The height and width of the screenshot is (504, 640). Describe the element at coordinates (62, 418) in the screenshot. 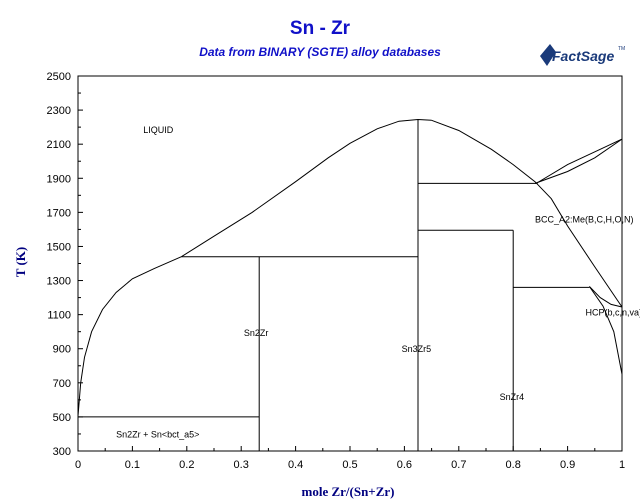

I see `y-tick-label: 500` at that location.